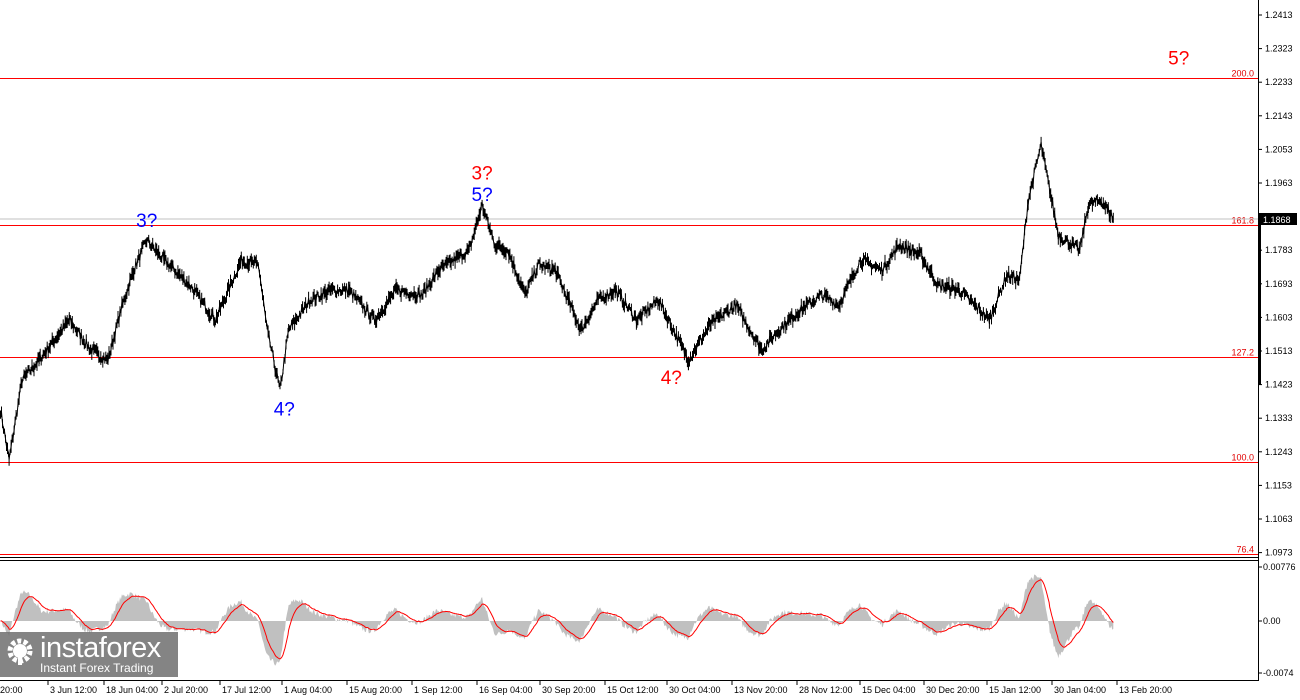 The width and height of the screenshot is (1300, 700). I want to click on oscillator-tick-label: 0.00776, so click(1279, 567).